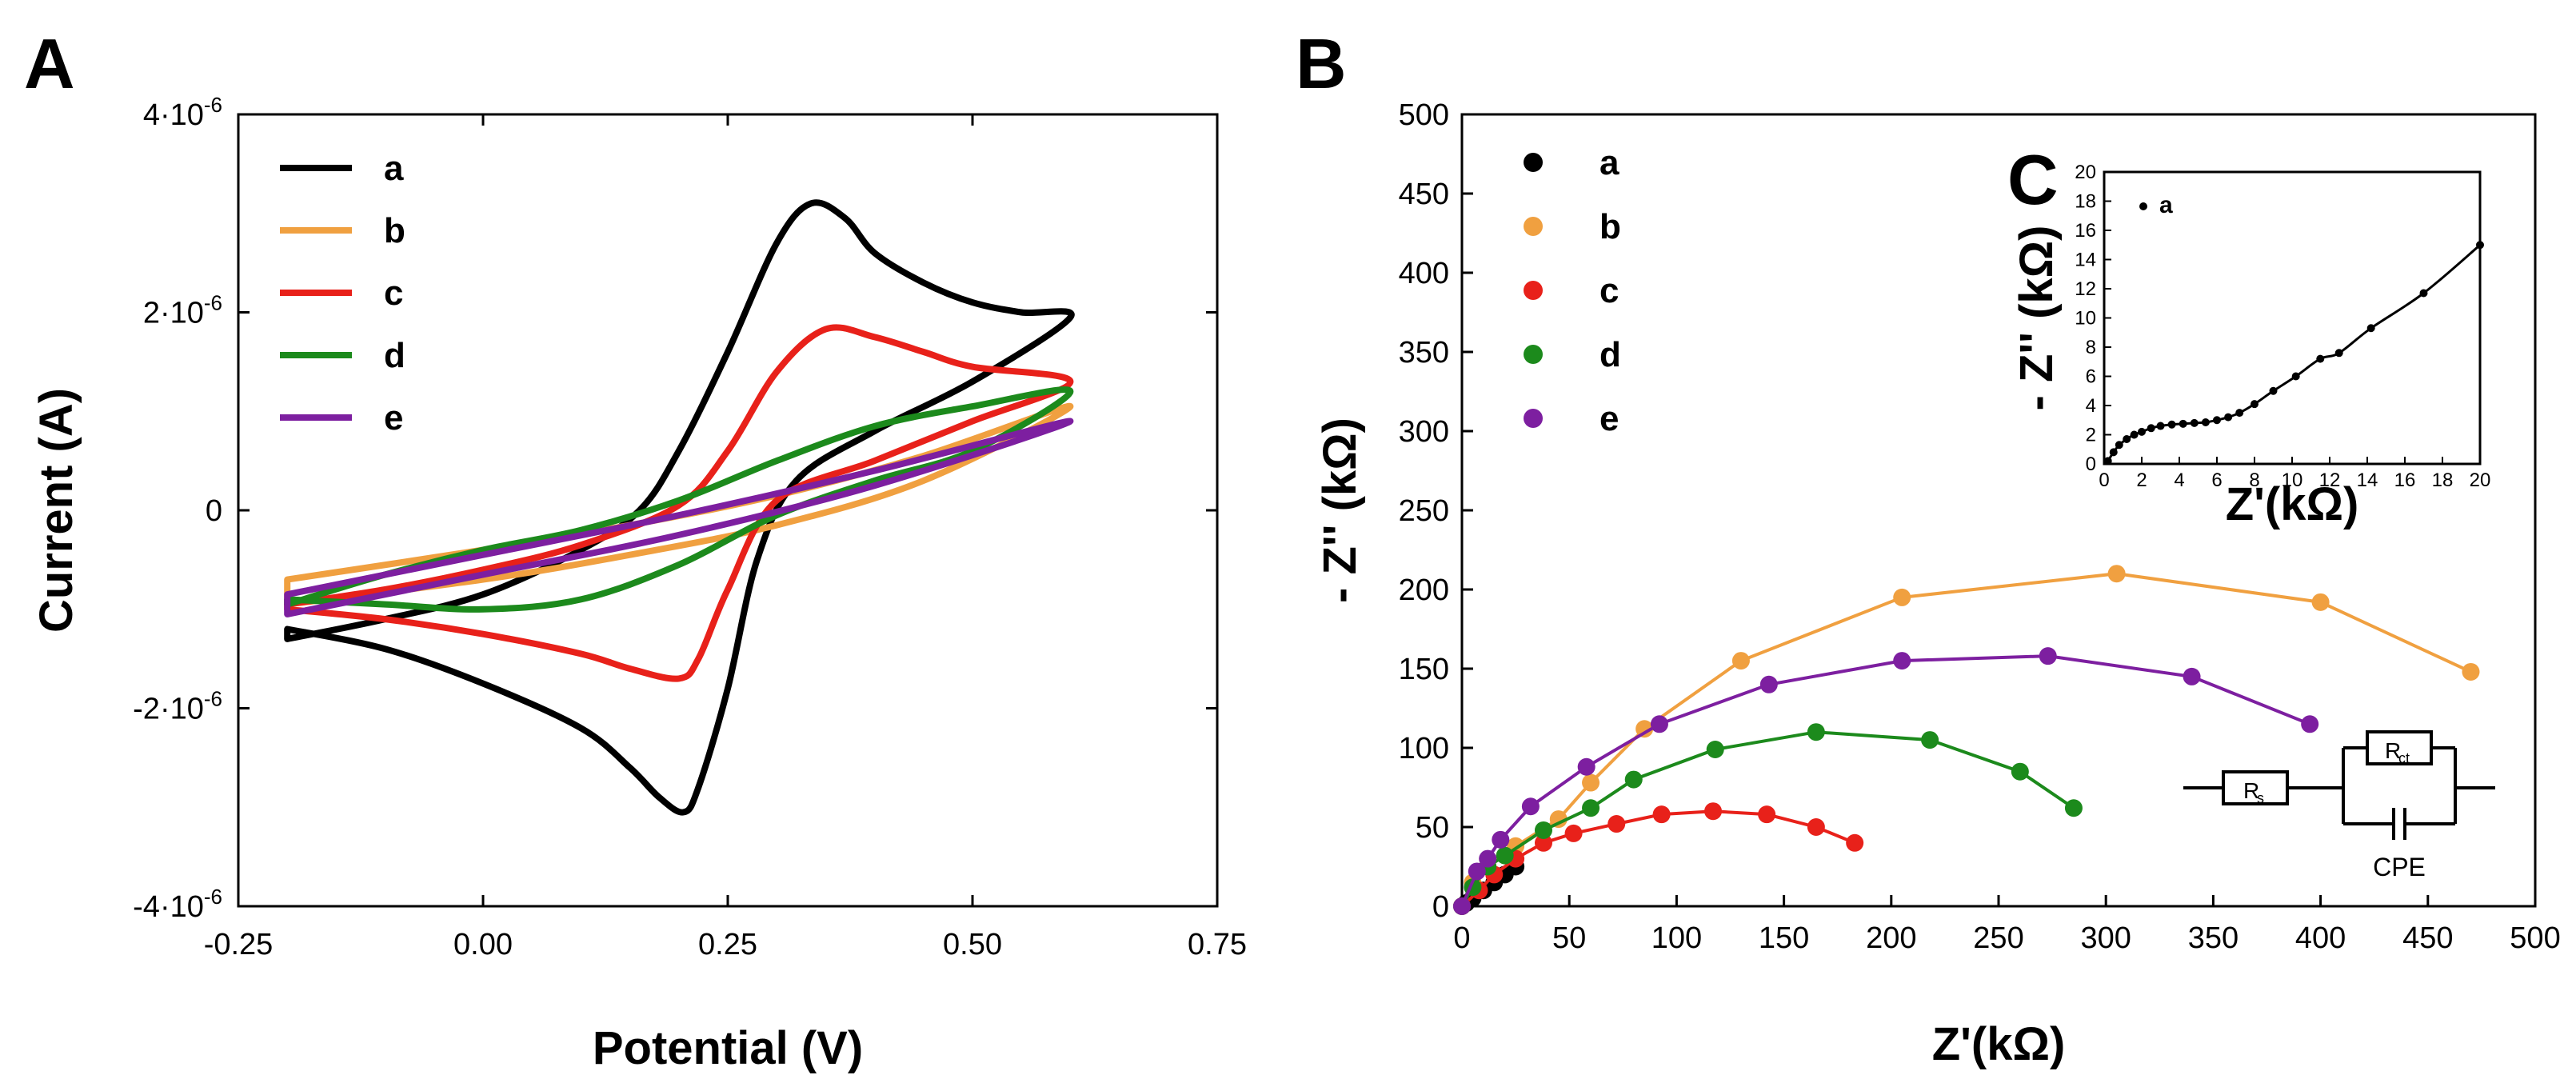  What do you see at coordinates (2292, 480) in the screenshot?
I see `x-tick-label-c: 10` at bounding box center [2292, 480].